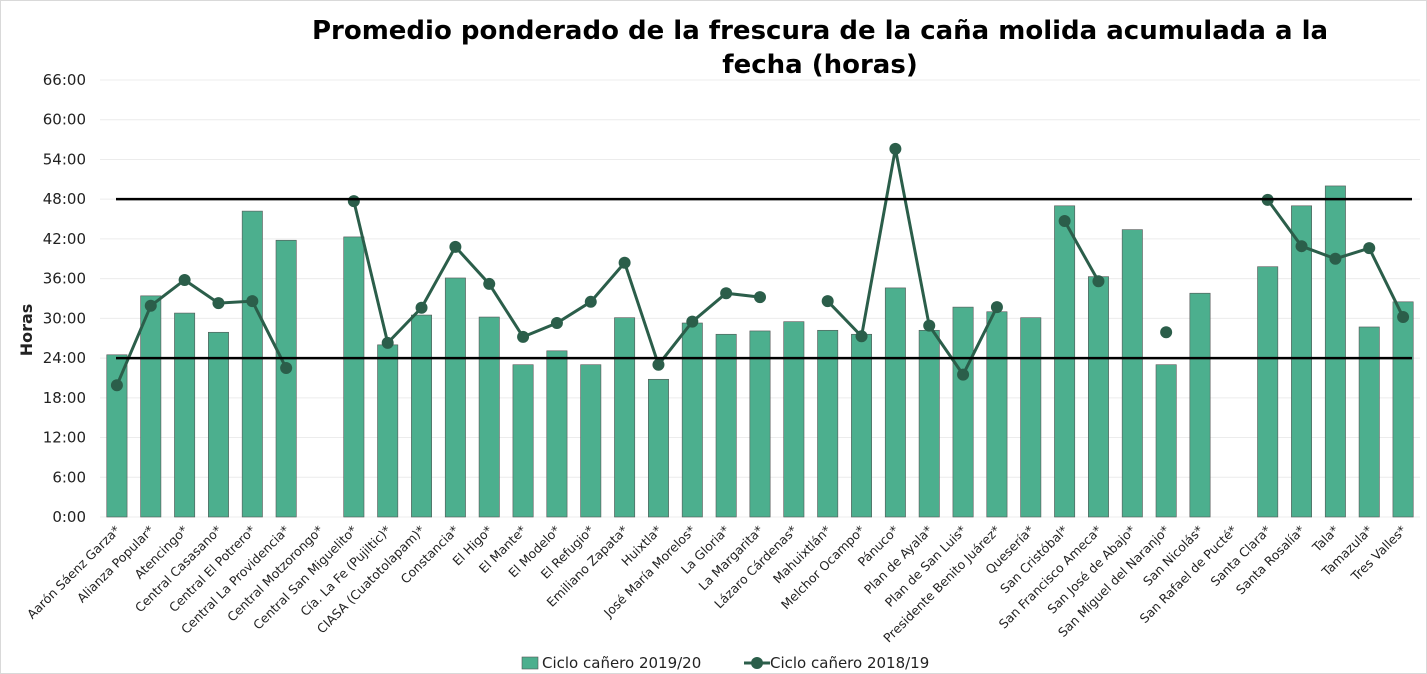  I want to click on y-tick-label: 66:00, so click(64, 80).